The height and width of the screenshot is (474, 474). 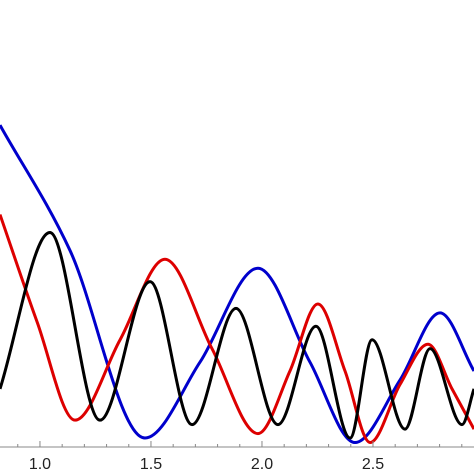 I want to click on x-tick-label: 2.5, so click(x=373, y=464).